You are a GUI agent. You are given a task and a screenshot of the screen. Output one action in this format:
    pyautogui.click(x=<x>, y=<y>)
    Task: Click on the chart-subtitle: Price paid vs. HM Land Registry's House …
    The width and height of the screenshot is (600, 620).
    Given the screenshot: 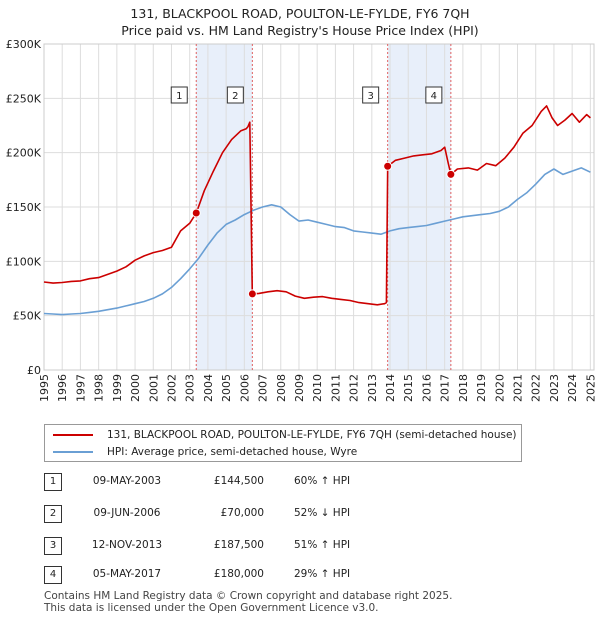 What is the action you would take?
    pyautogui.click(x=300, y=30)
    